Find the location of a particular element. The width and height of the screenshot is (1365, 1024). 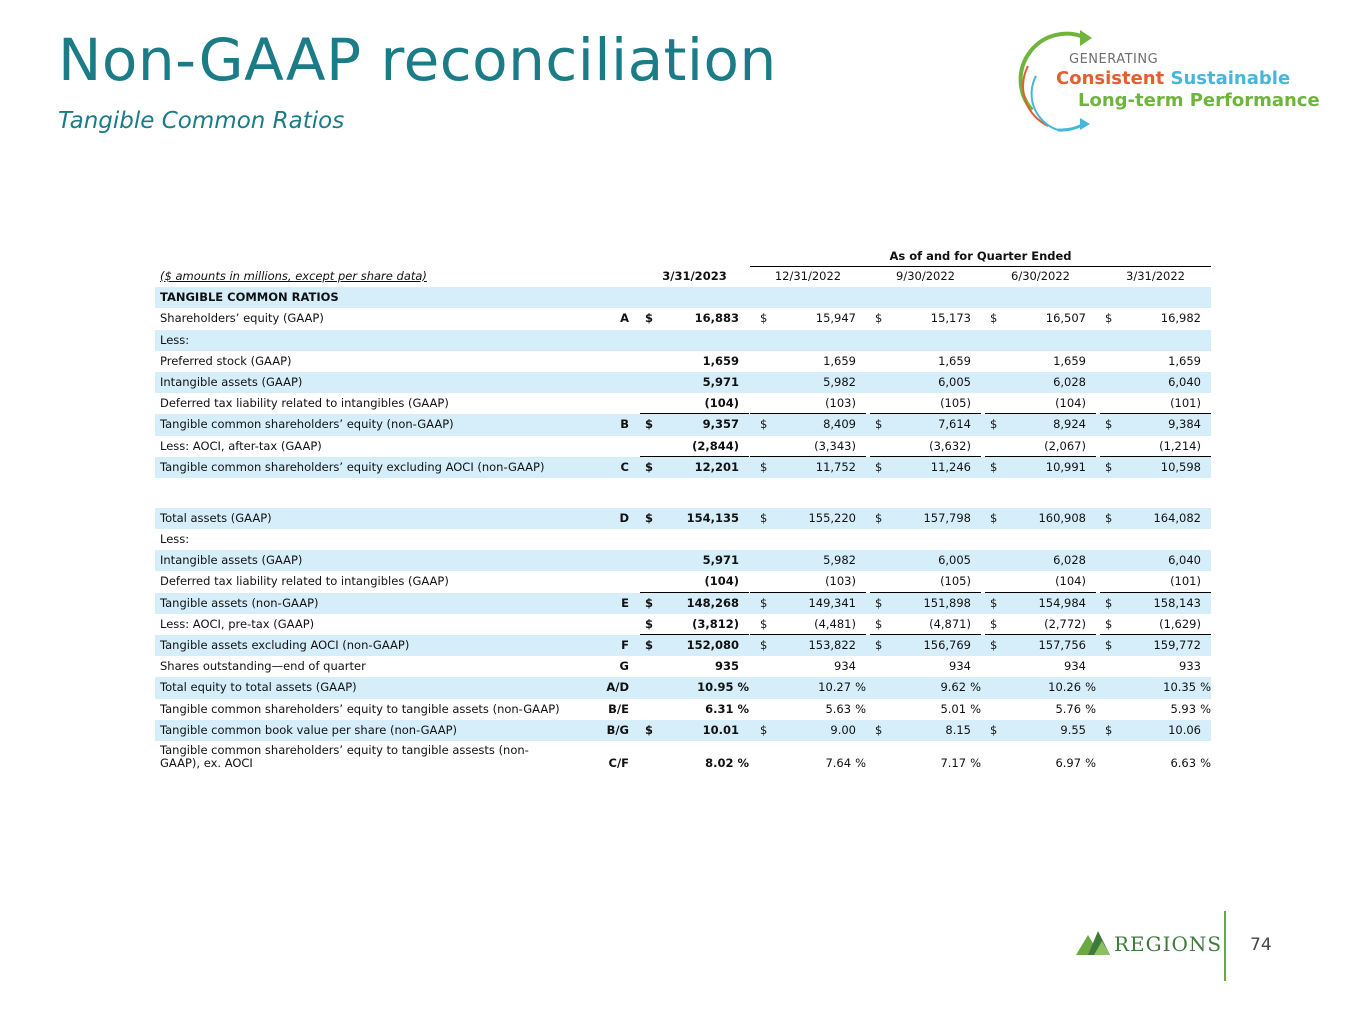

value-cell: (1,214) is located at coordinates (1180, 446).